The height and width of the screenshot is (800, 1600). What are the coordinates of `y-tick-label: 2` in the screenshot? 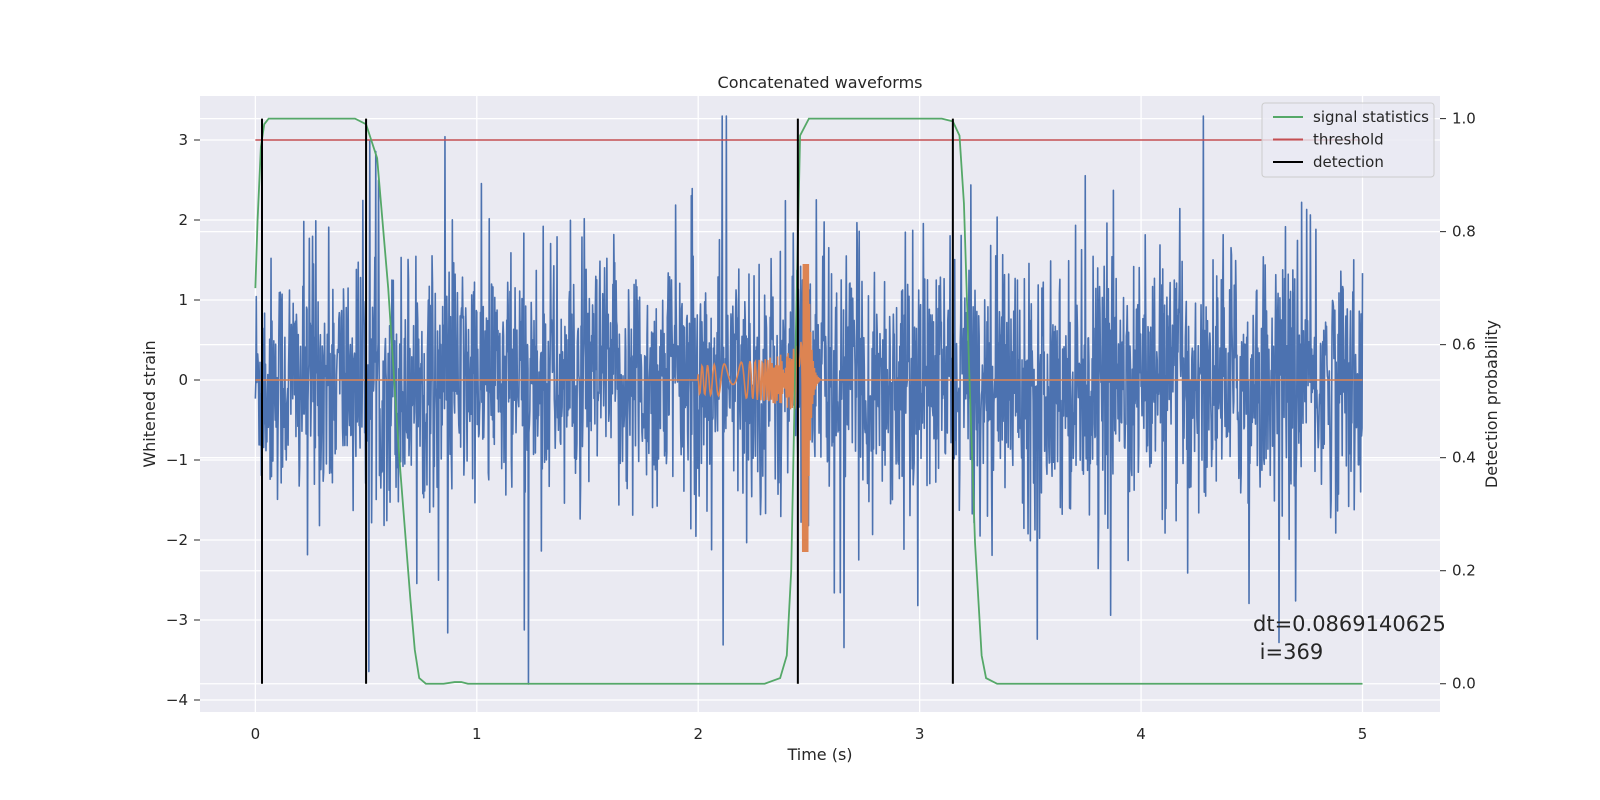 It's located at (183, 220).